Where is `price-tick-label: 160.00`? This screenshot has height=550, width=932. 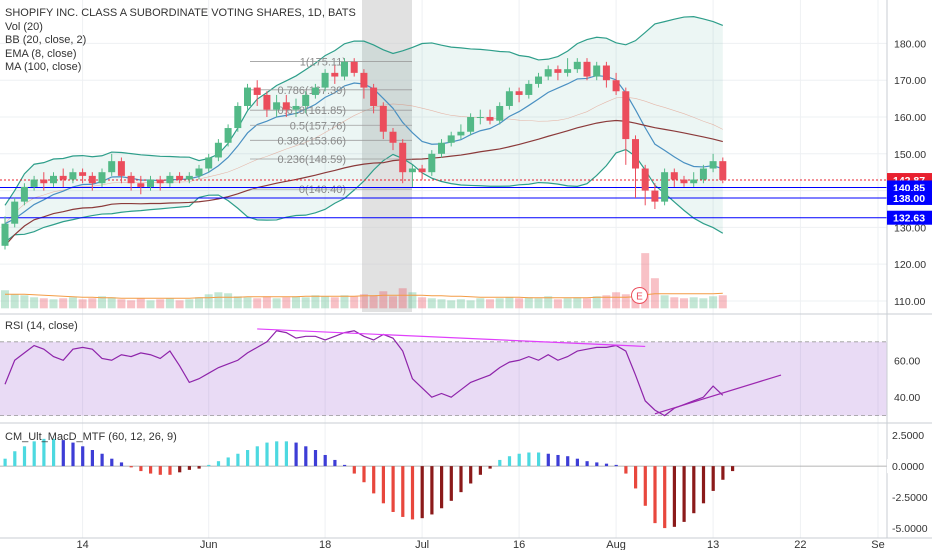 price-tick-label: 160.00 is located at coordinates (910, 118).